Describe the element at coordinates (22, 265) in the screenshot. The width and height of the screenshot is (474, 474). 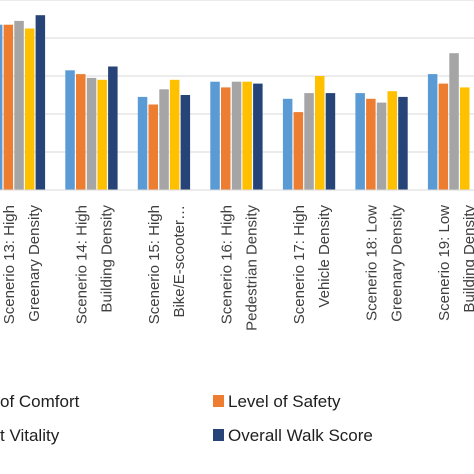
I see `category-tick-label: Scenerio 13: High Greenary Density` at that location.